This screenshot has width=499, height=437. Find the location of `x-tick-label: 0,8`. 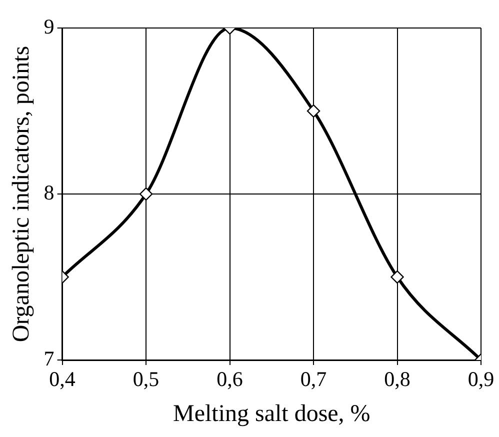

x-tick-label: 0,8 is located at coordinates (397, 379).